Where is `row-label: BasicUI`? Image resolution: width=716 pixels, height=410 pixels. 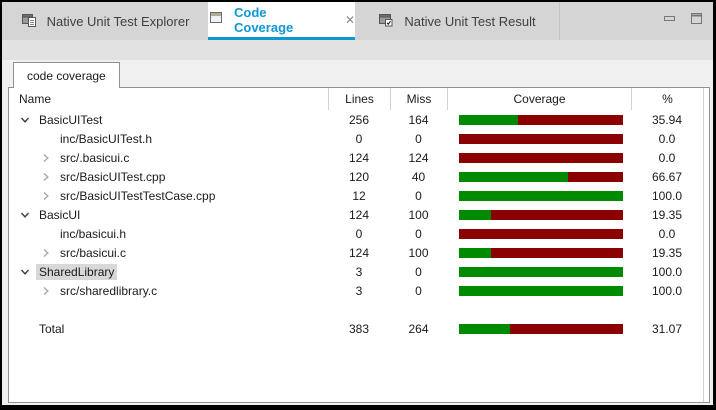 row-label: BasicUI is located at coordinates (60, 214).